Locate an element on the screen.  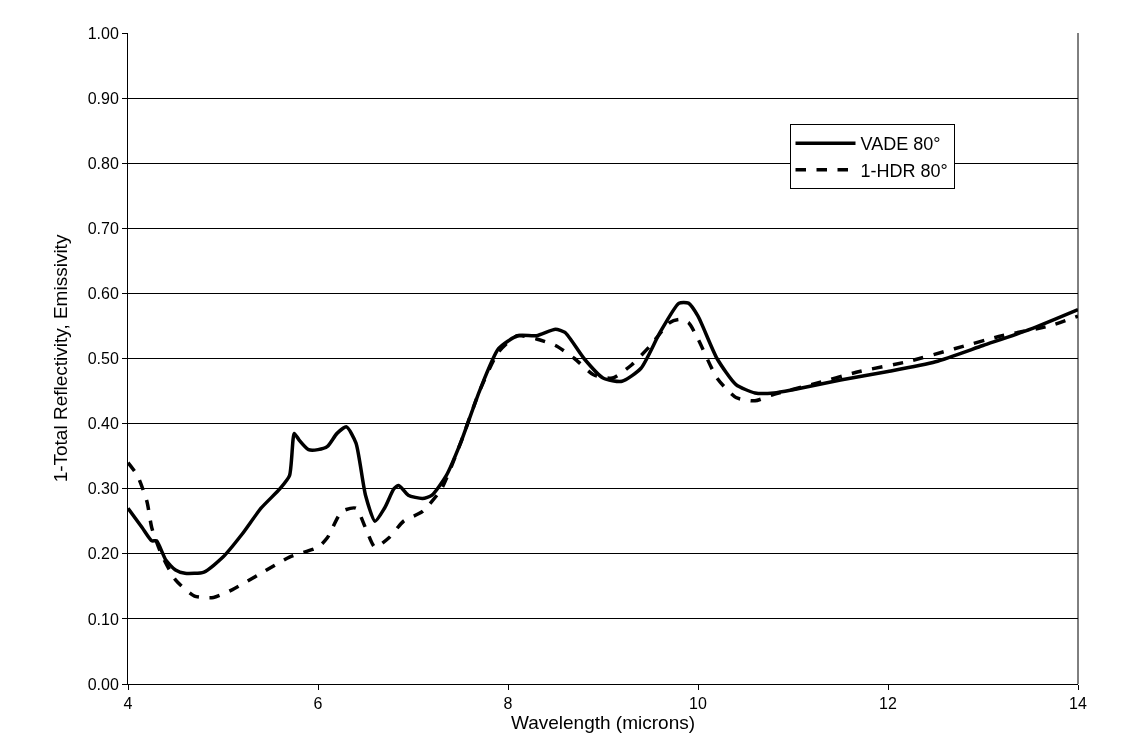
y-tick-label: 0.90 is located at coordinates (103, 98).